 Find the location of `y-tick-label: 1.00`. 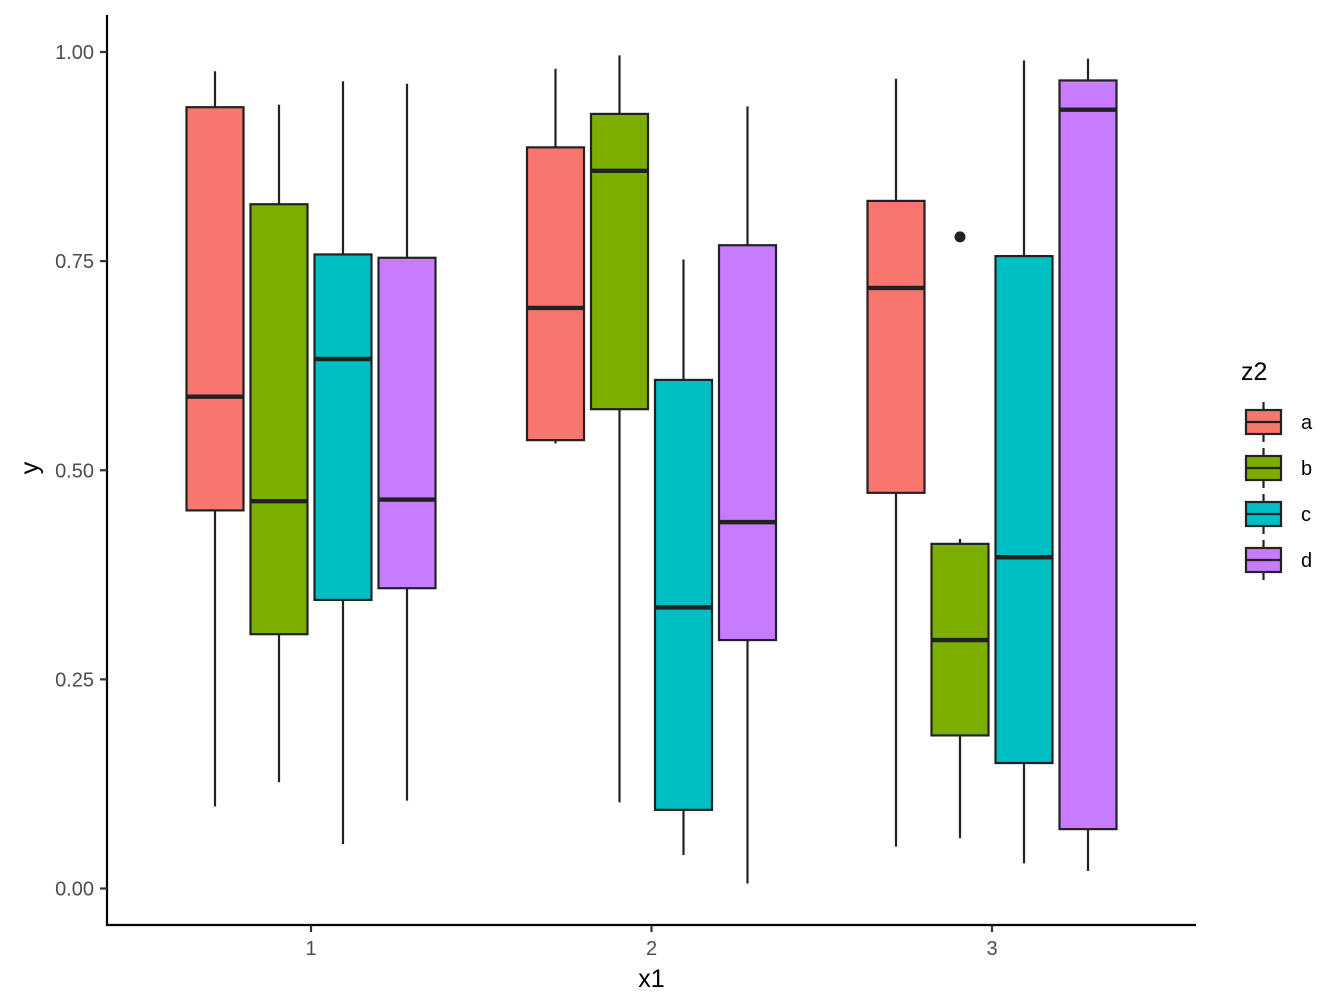

y-tick-label: 1.00 is located at coordinates (74, 53).